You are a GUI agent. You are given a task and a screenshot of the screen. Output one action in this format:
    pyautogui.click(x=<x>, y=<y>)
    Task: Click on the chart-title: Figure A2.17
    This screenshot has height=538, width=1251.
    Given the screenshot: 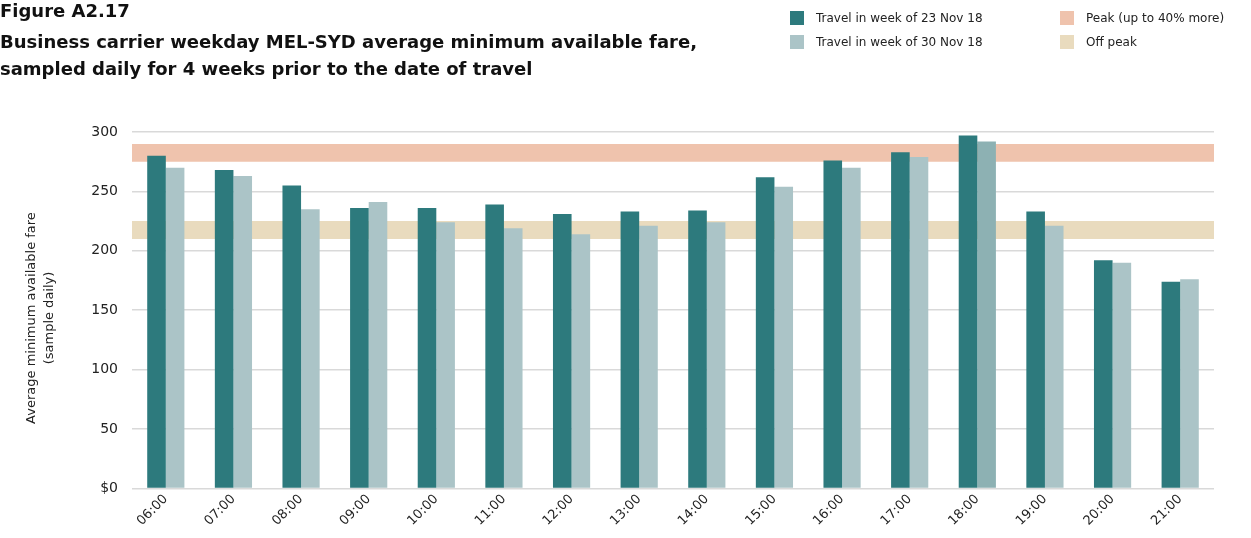 What is the action you would take?
    pyautogui.click(x=65, y=10)
    